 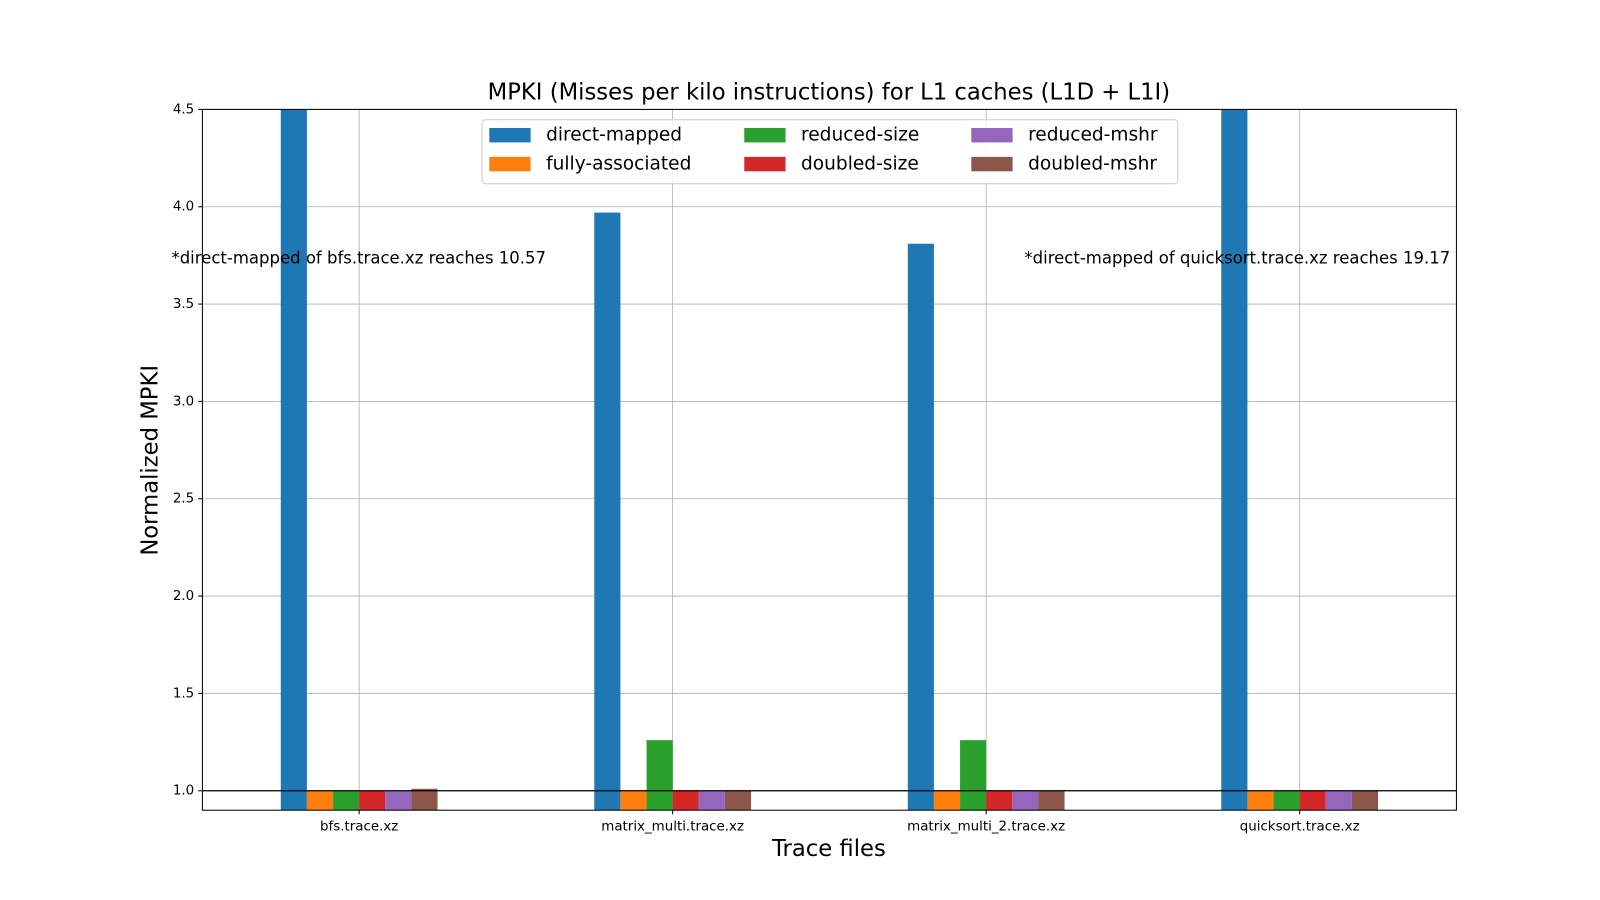 I want to click on y-tick-label: 3.5, so click(x=183, y=304).